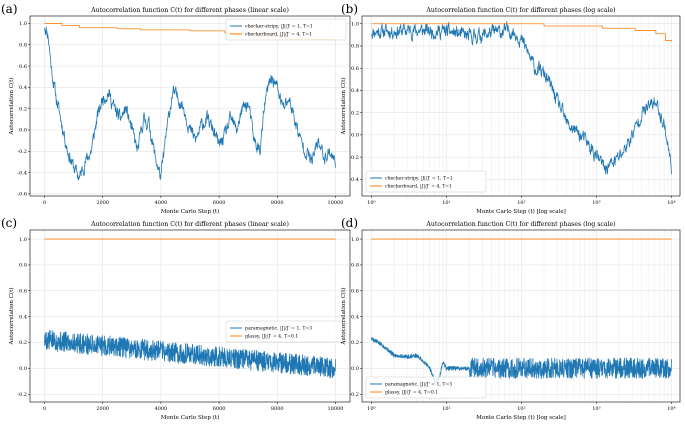 Image resolution: width=685 pixels, height=431 pixels. Describe the element at coordinates (22, 195) in the screenshot. I see `y-tick-label: -0.6` at that location.